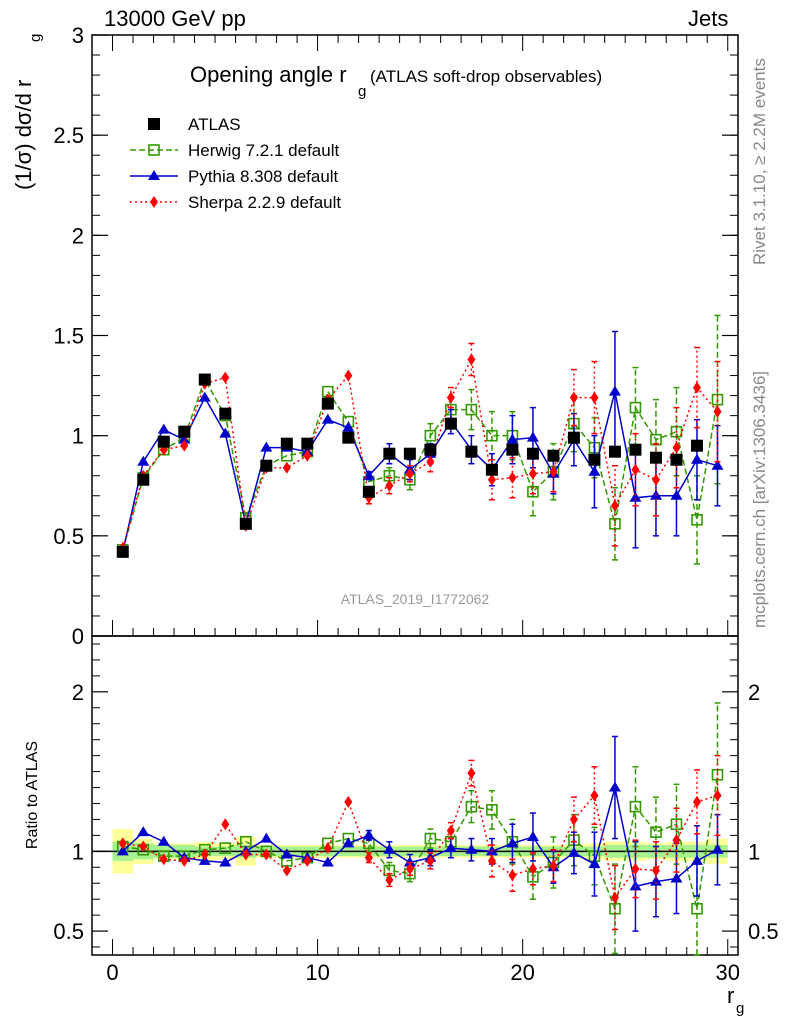 The height and width of the screenshot is (1024, 786). Describe the element at coordinates (317, 972) in the screenshot. I see `x-tick-label: 10` at that location.